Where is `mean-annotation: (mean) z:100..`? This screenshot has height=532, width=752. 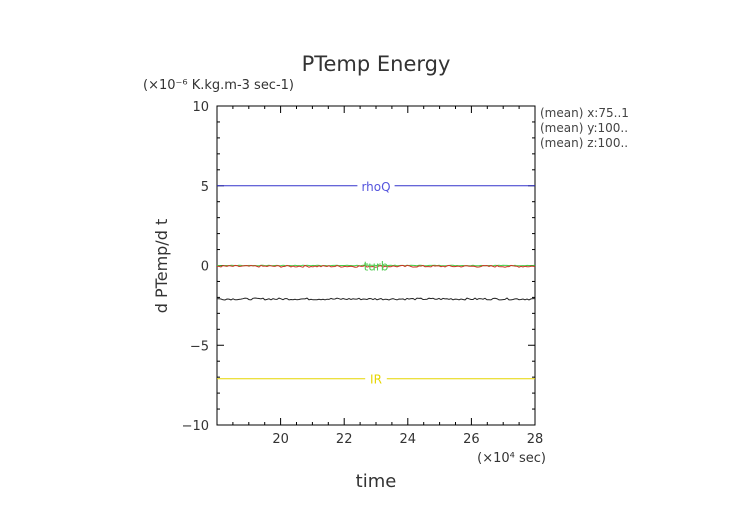
mean-annotation: (mean) z:100.. is located at coordinates (584, 143).